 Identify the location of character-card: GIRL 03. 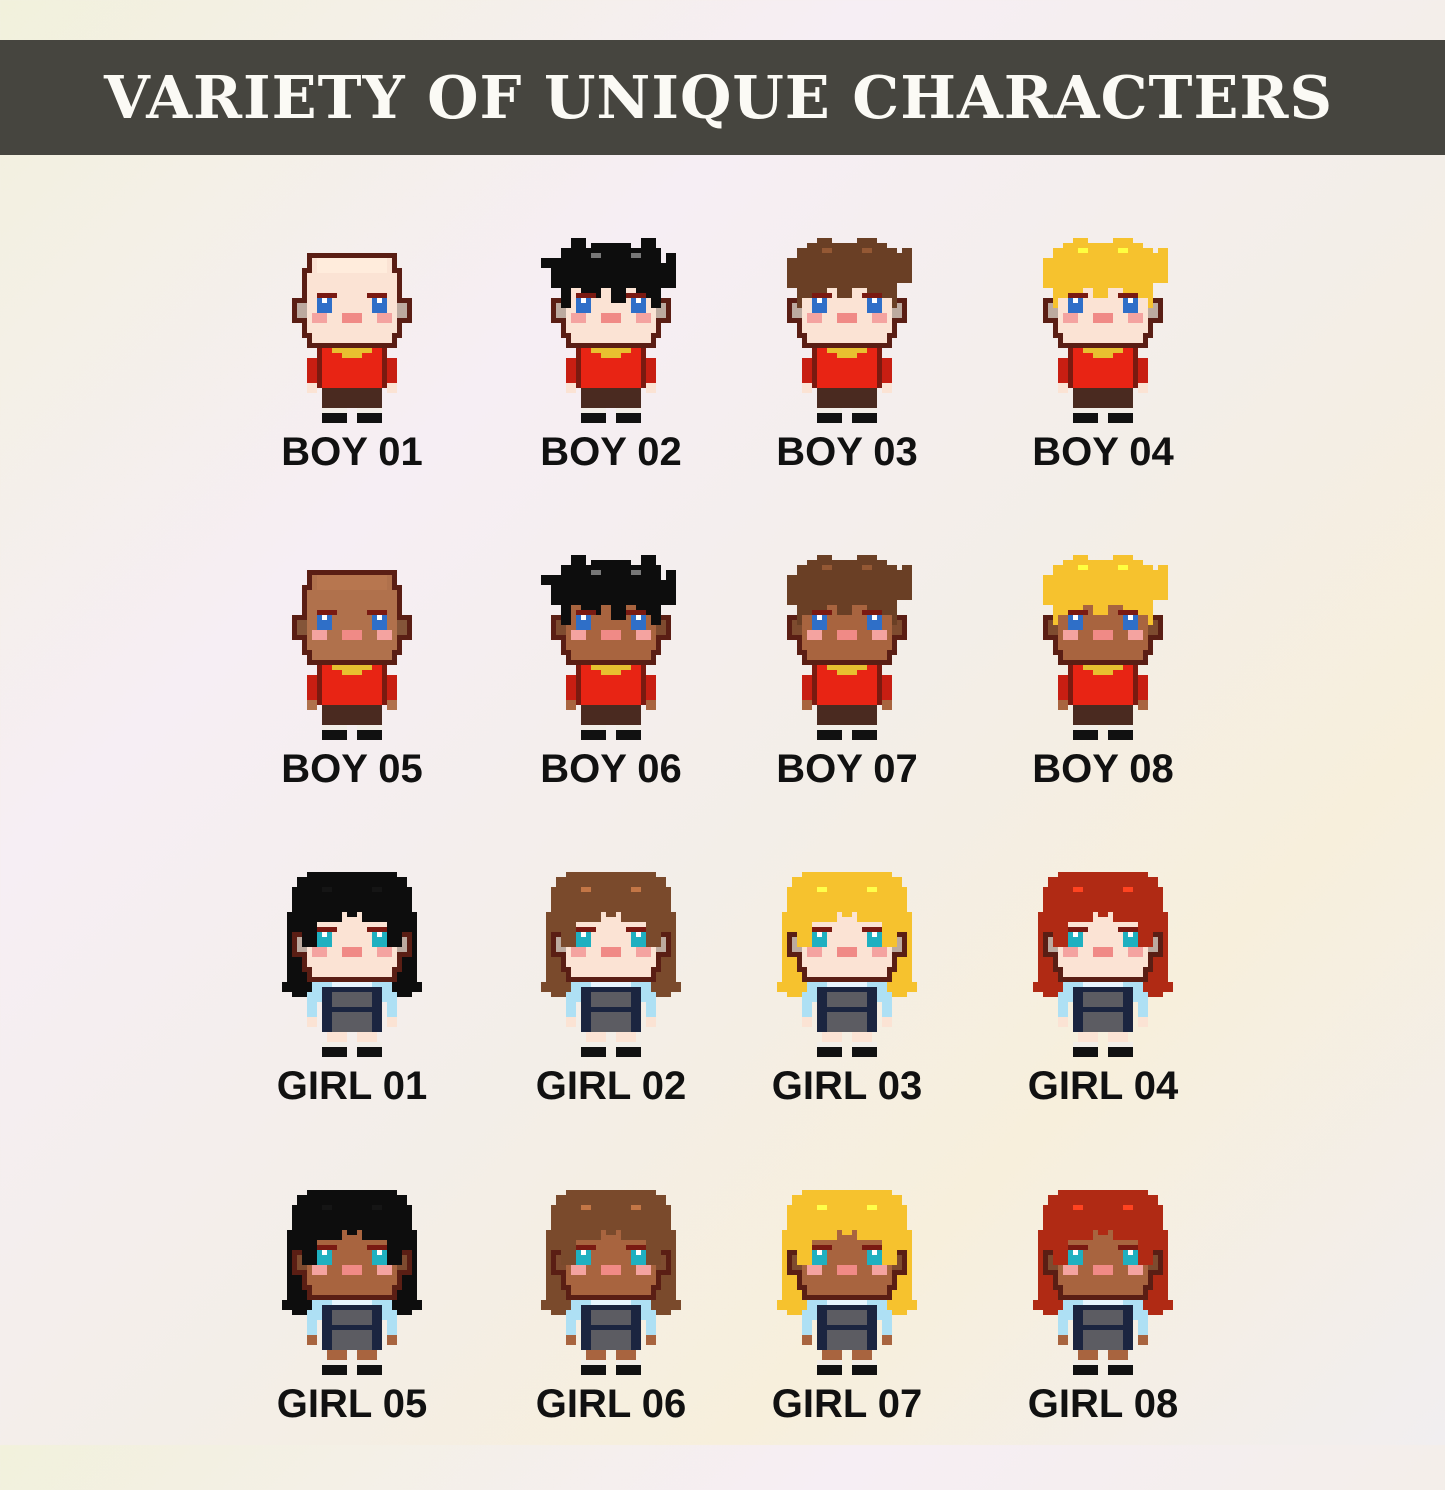
(847, 1022).